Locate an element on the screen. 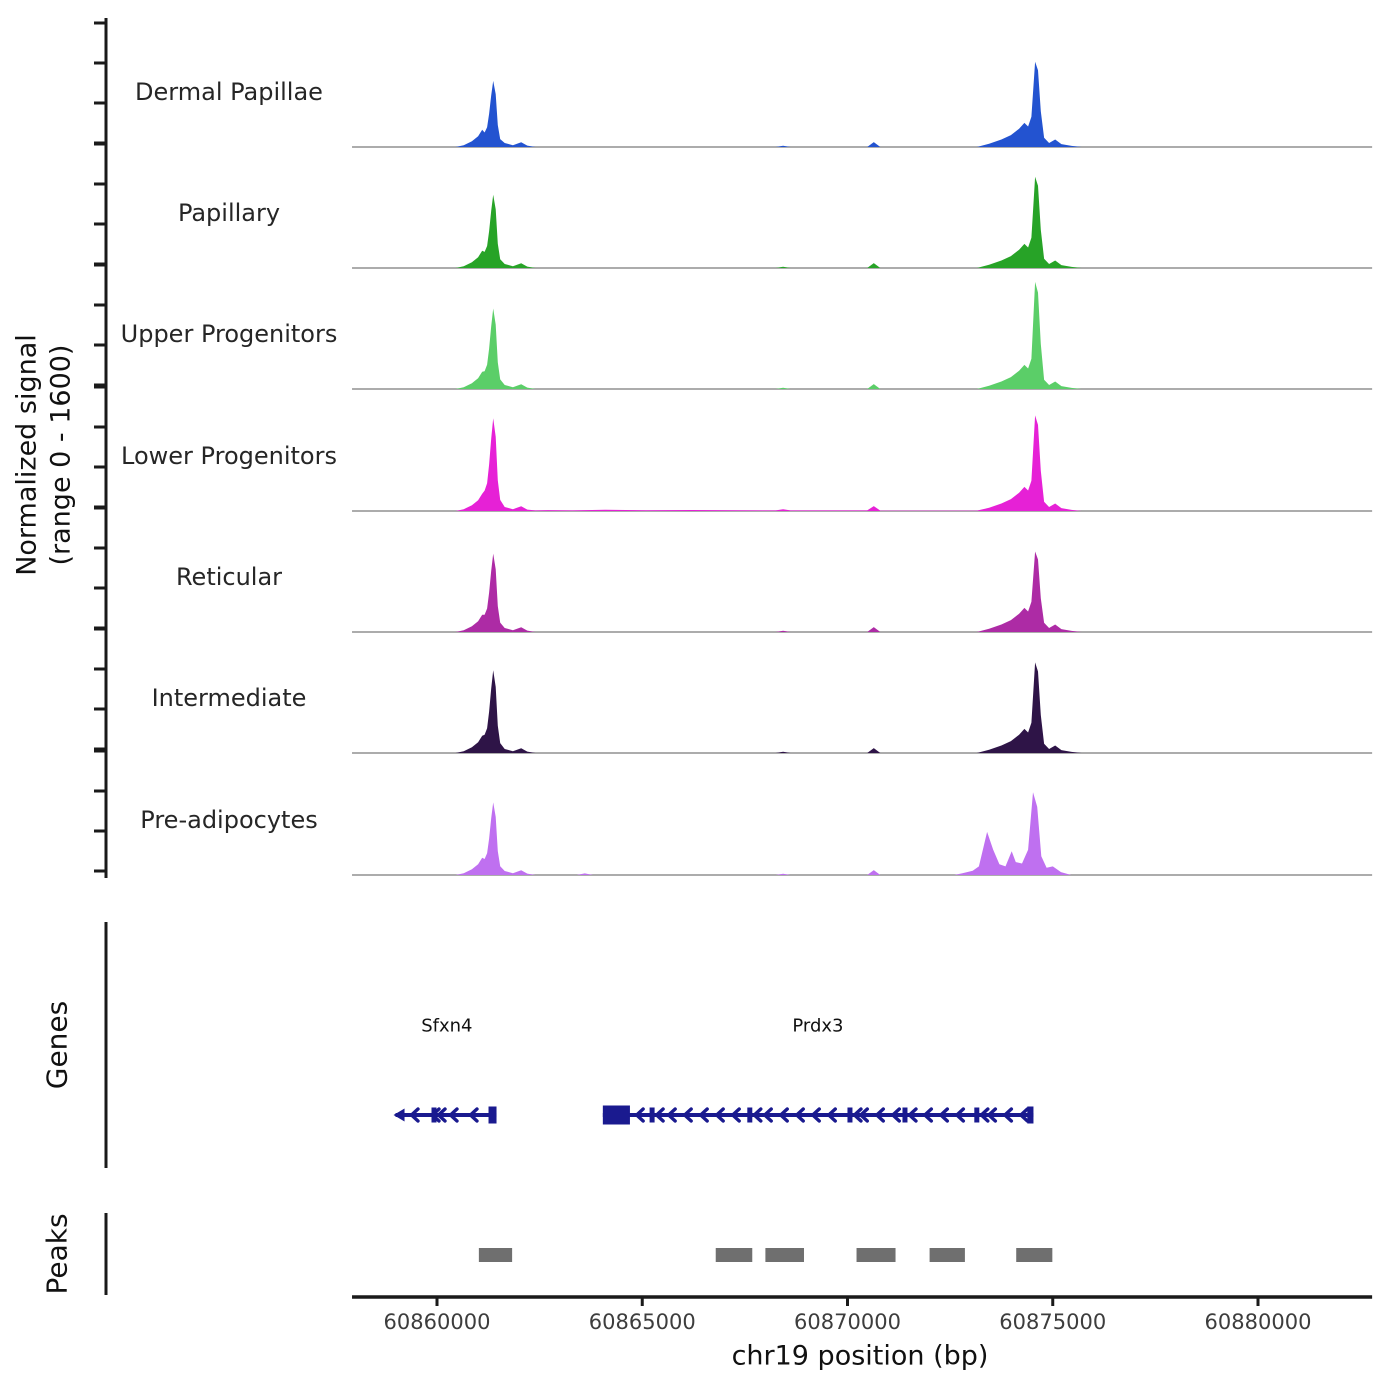 Image resolution: width=1400 pixels, height=1400 pixels. peaks-section-label: Peaks is located at coordinates (57, 1254).